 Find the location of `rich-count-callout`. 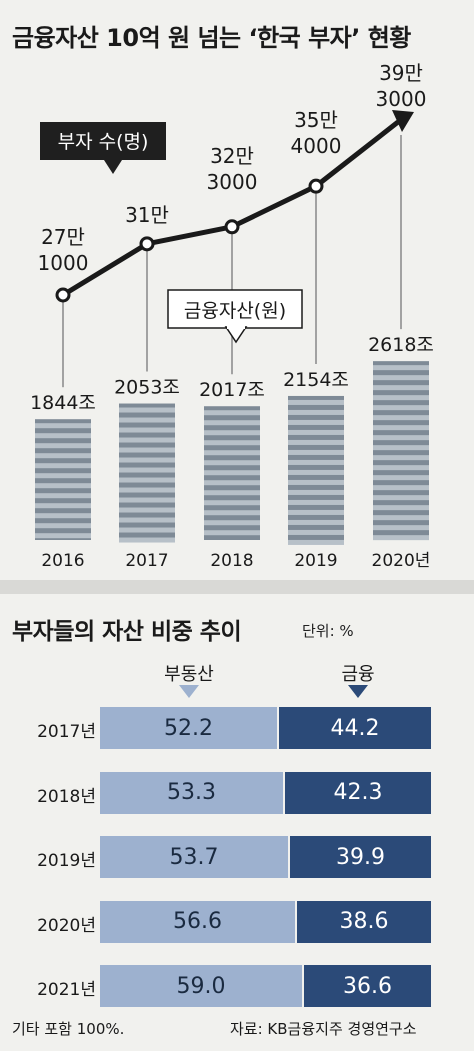

rich-count-callout is located at coordinates (103, 141).